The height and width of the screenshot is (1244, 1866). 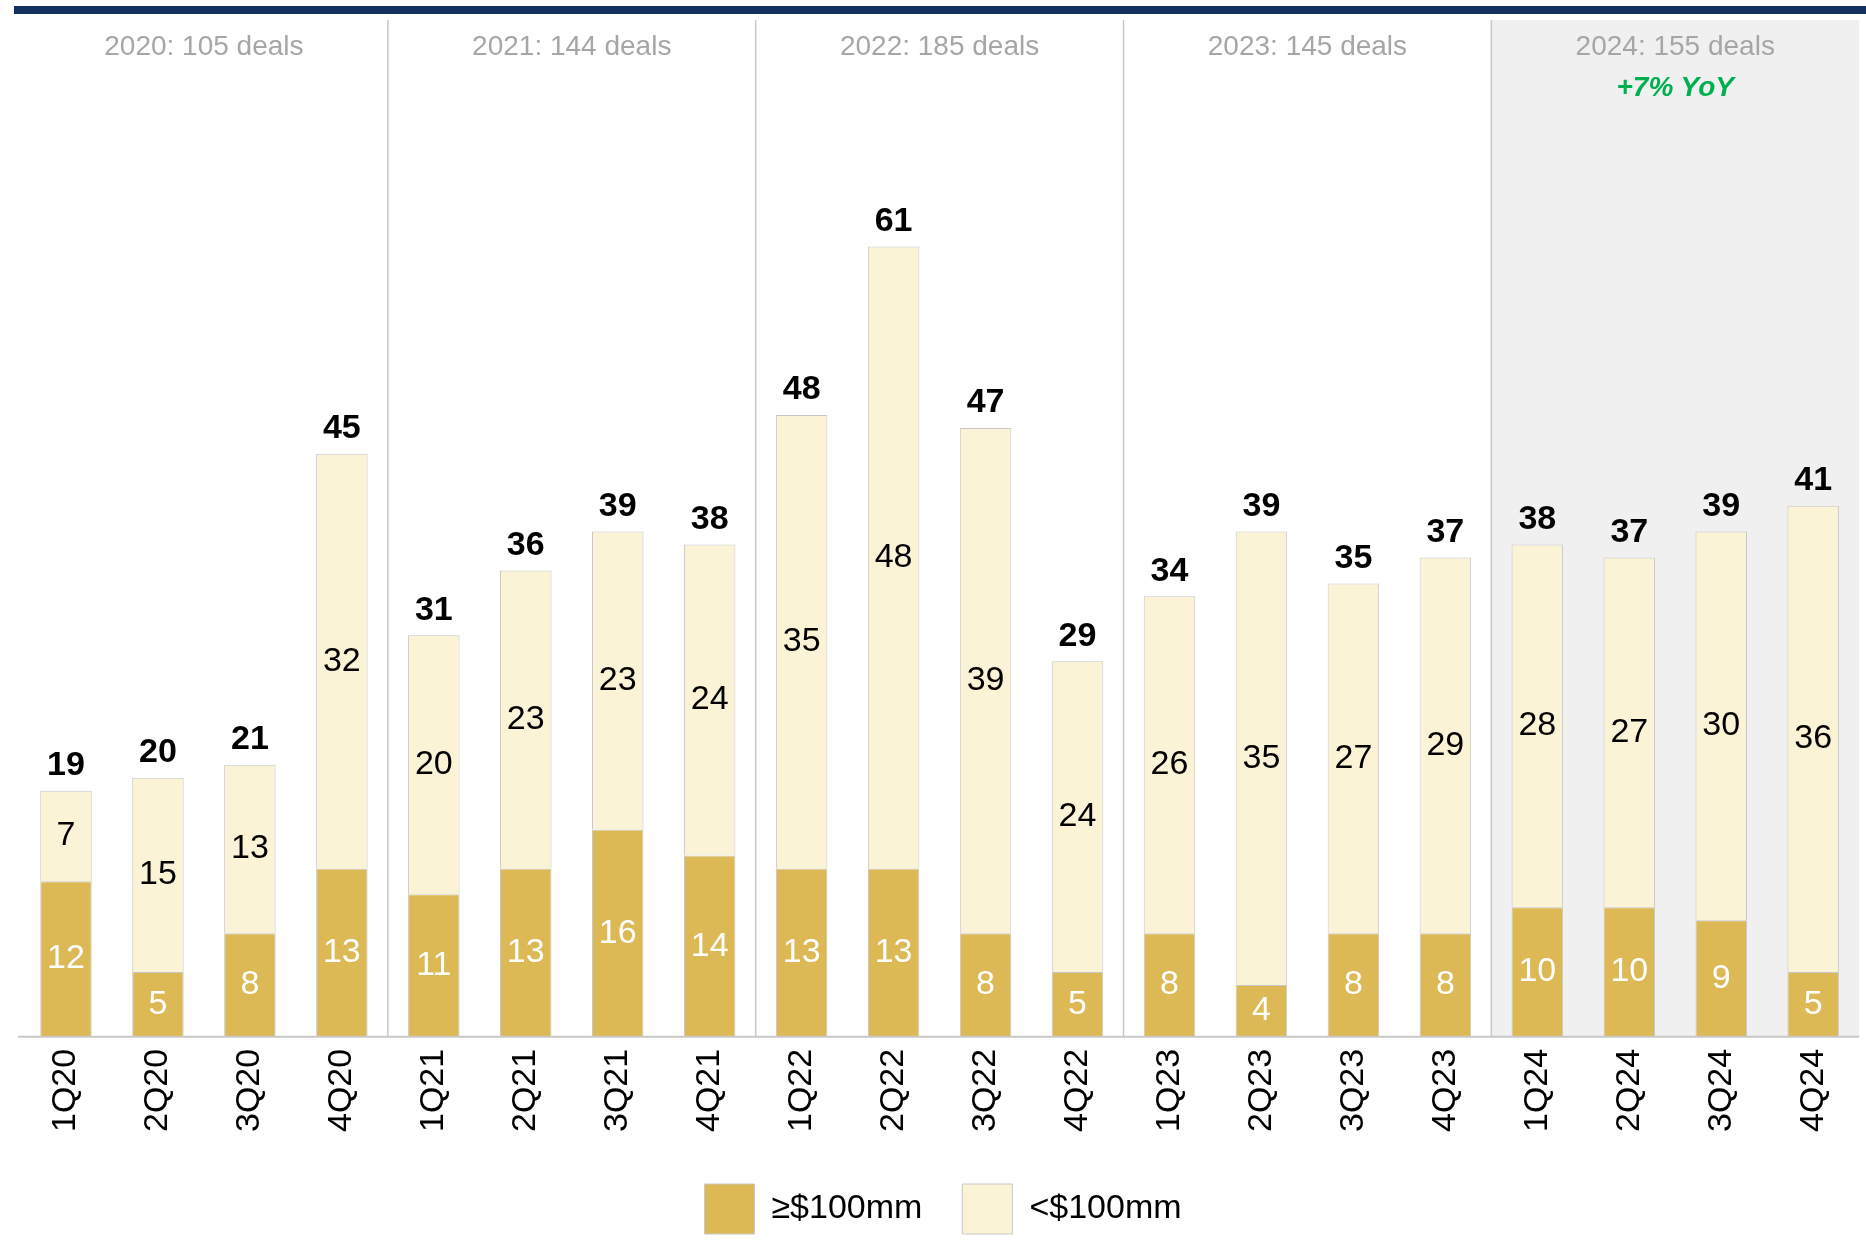 What do you see at coordinates (615, 1090) in the screenshot?
I see `x-tick-label: 3Q21` at bounding box center [615, 1090].